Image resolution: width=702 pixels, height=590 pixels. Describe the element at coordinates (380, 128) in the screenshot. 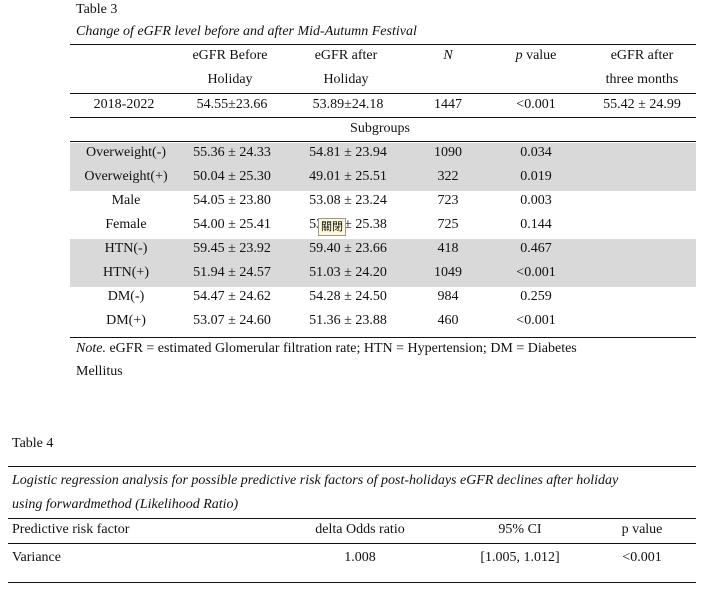

I see `subgroups-label: Subgroups` at that location.